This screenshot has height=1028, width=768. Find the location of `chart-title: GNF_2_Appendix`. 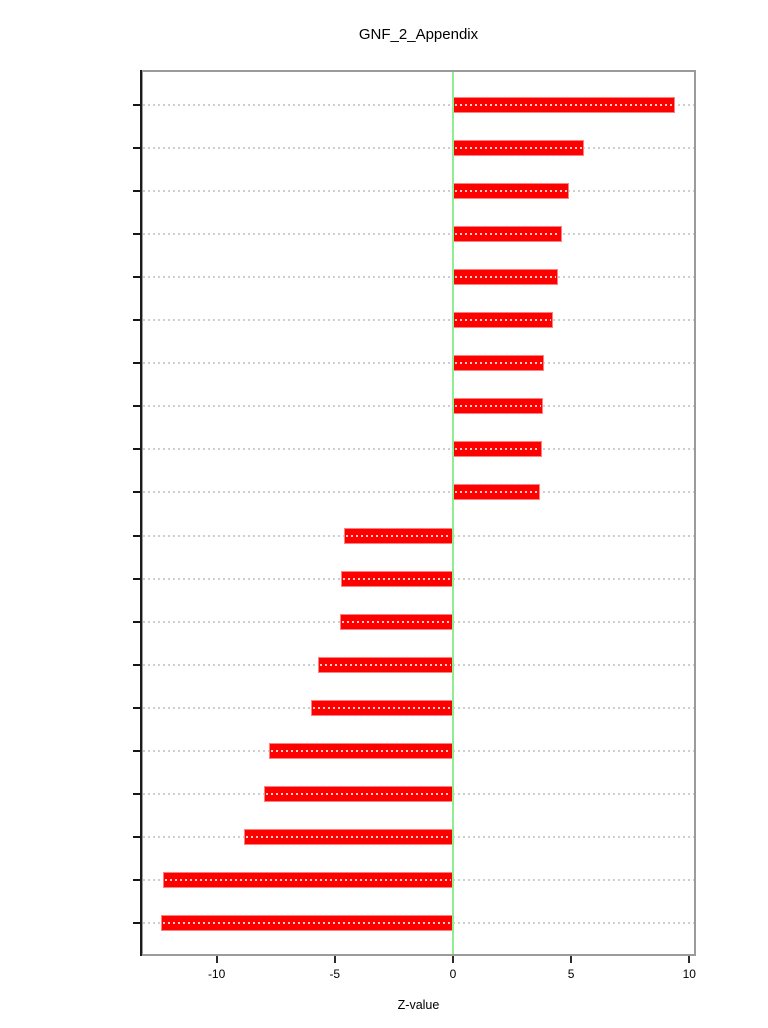

chart-title: GNF_2_Appendix is located at coordinates (418, 34).